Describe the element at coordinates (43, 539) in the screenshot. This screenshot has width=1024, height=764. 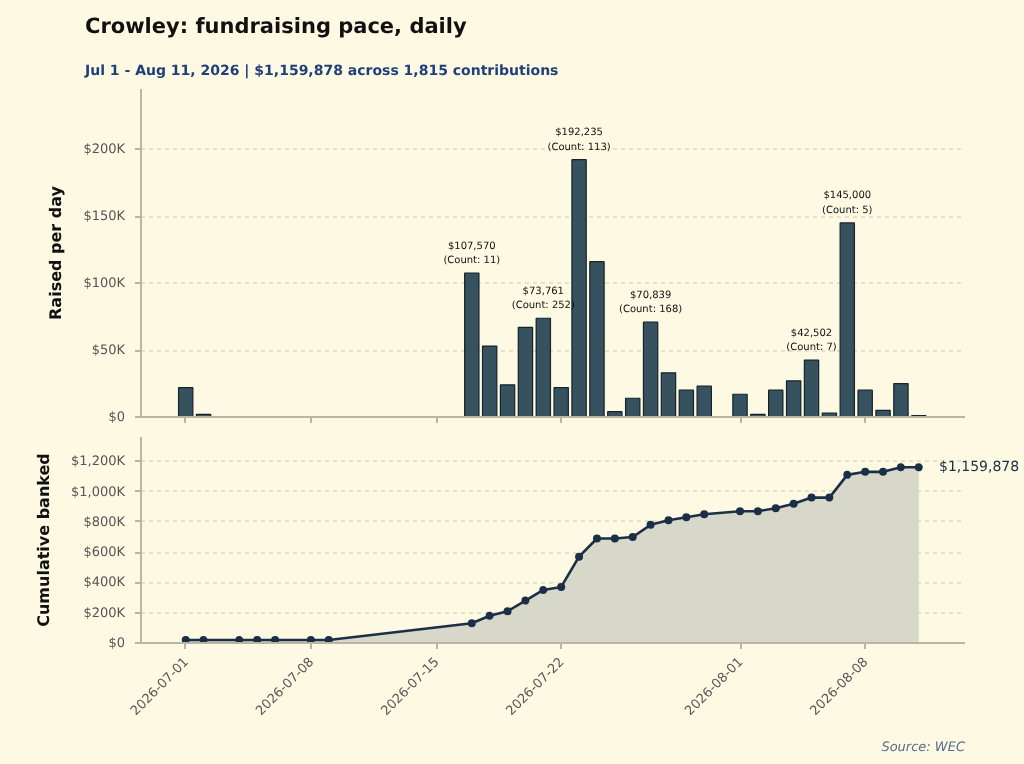
I see `y-axis-title: Cumulative banked` at that location.